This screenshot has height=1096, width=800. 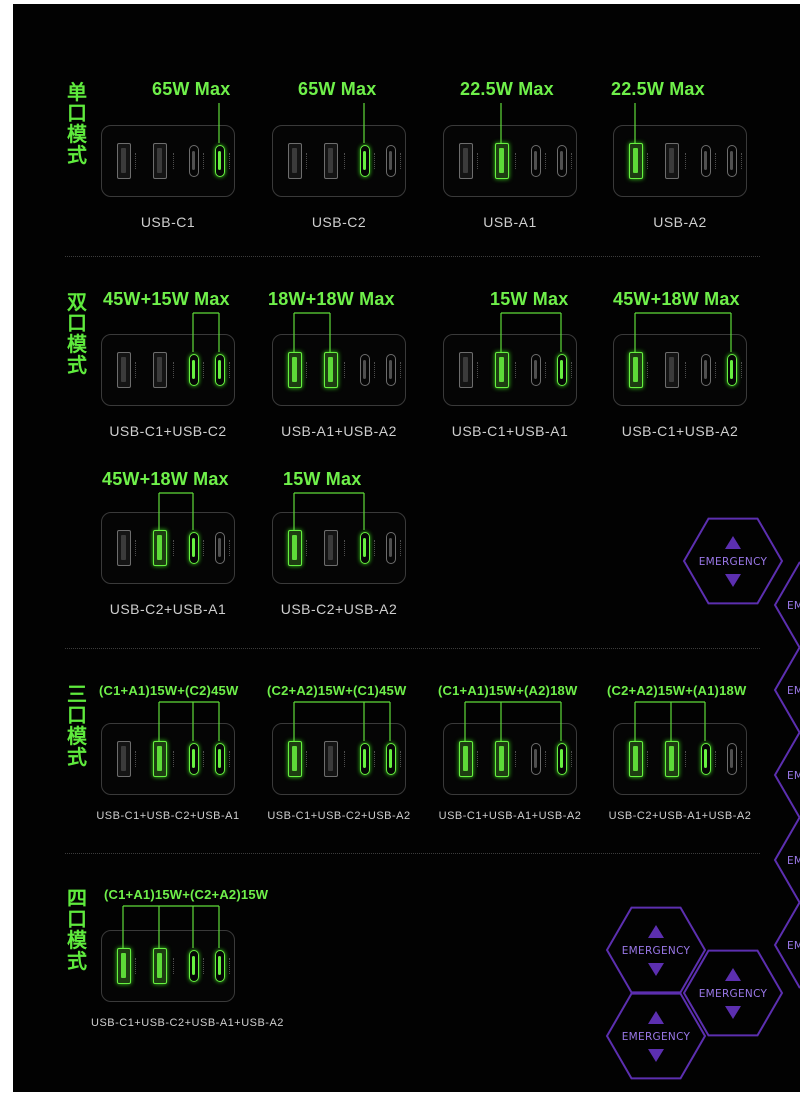 I want to click on power-rating-label: 15W Max, so click(x=322, y=479).